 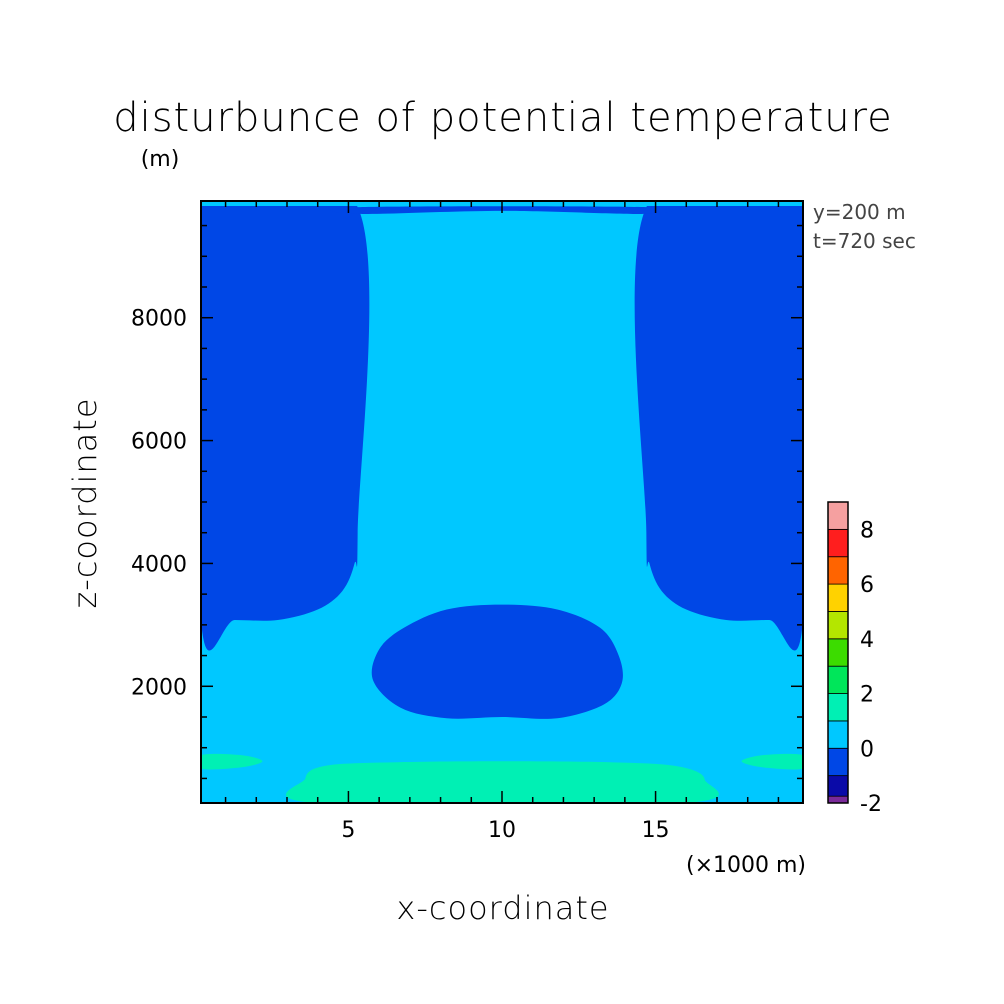 I want to click on x-axis-unit: (×1000 m), so click(x=746, y=865).